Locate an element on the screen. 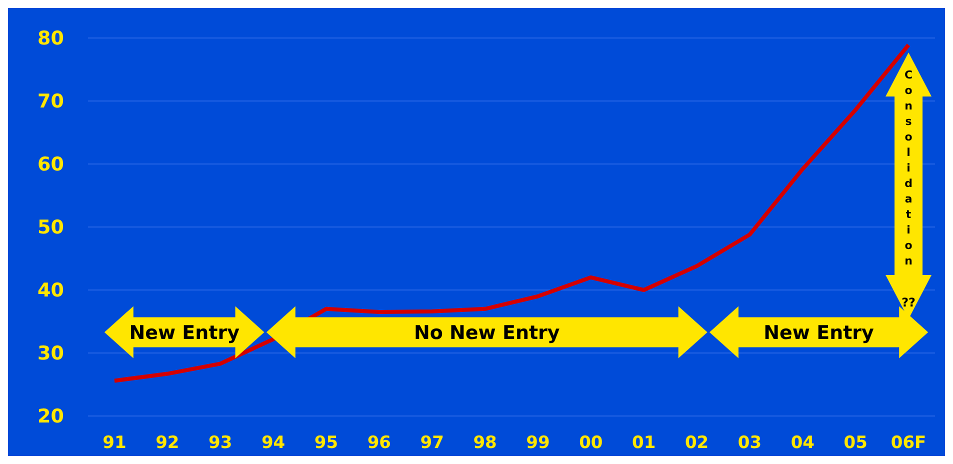 Image resolution: width=953 pixels, height=464 pixels. x-tick-label: 01 is located at coordinates (644, 443).